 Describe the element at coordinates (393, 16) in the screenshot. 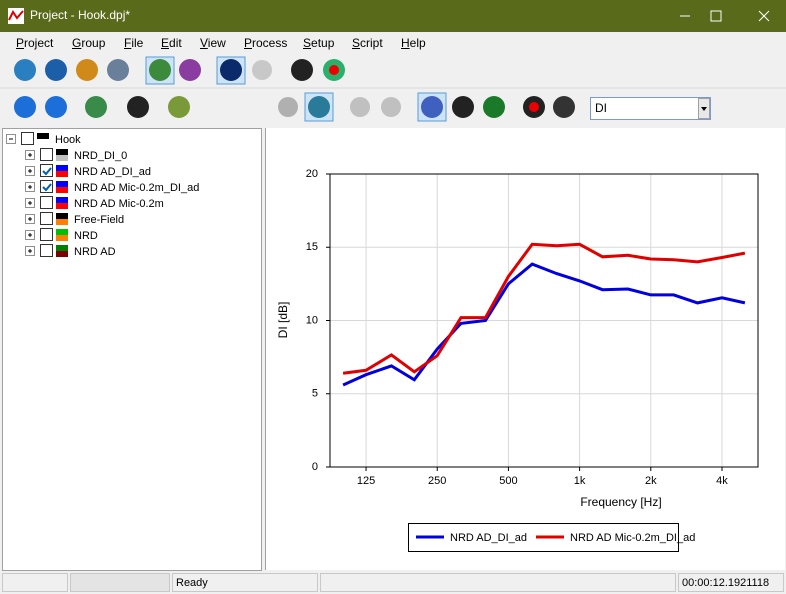

I see `title-bar: Project - Hook.dpj*` at that location.